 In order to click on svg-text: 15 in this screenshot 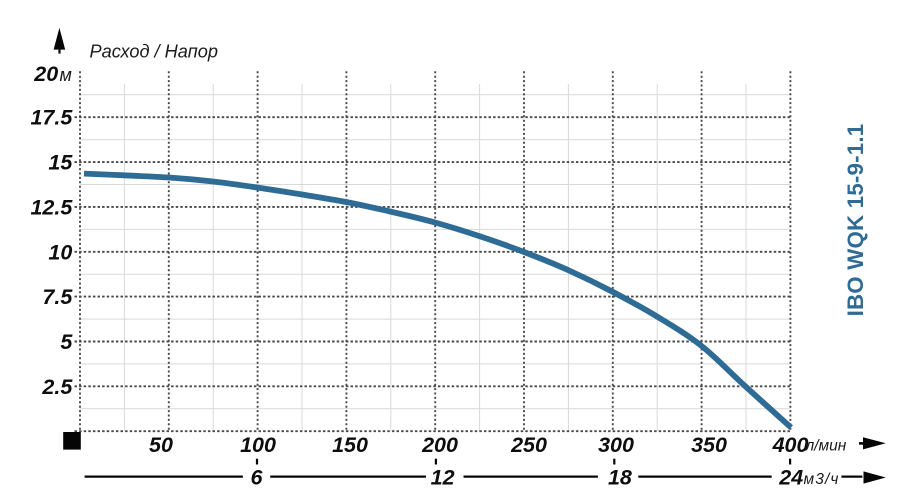, I will do `click(60, 163)`.